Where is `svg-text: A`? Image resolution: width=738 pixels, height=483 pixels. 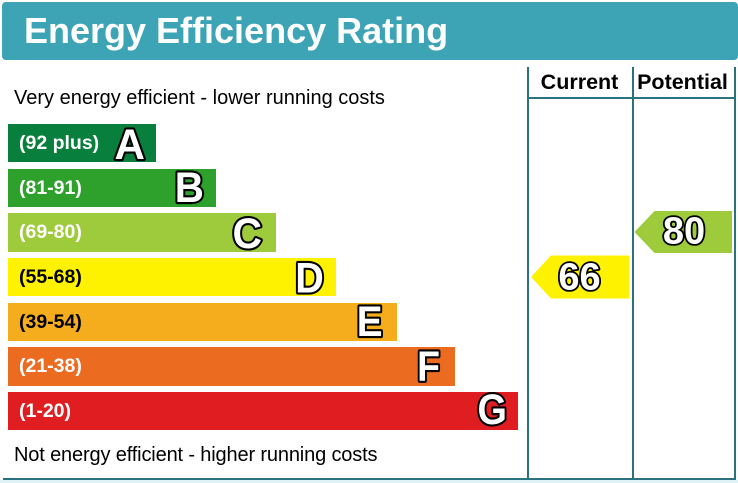 svg-text: A is located at coordinates (130, 145).